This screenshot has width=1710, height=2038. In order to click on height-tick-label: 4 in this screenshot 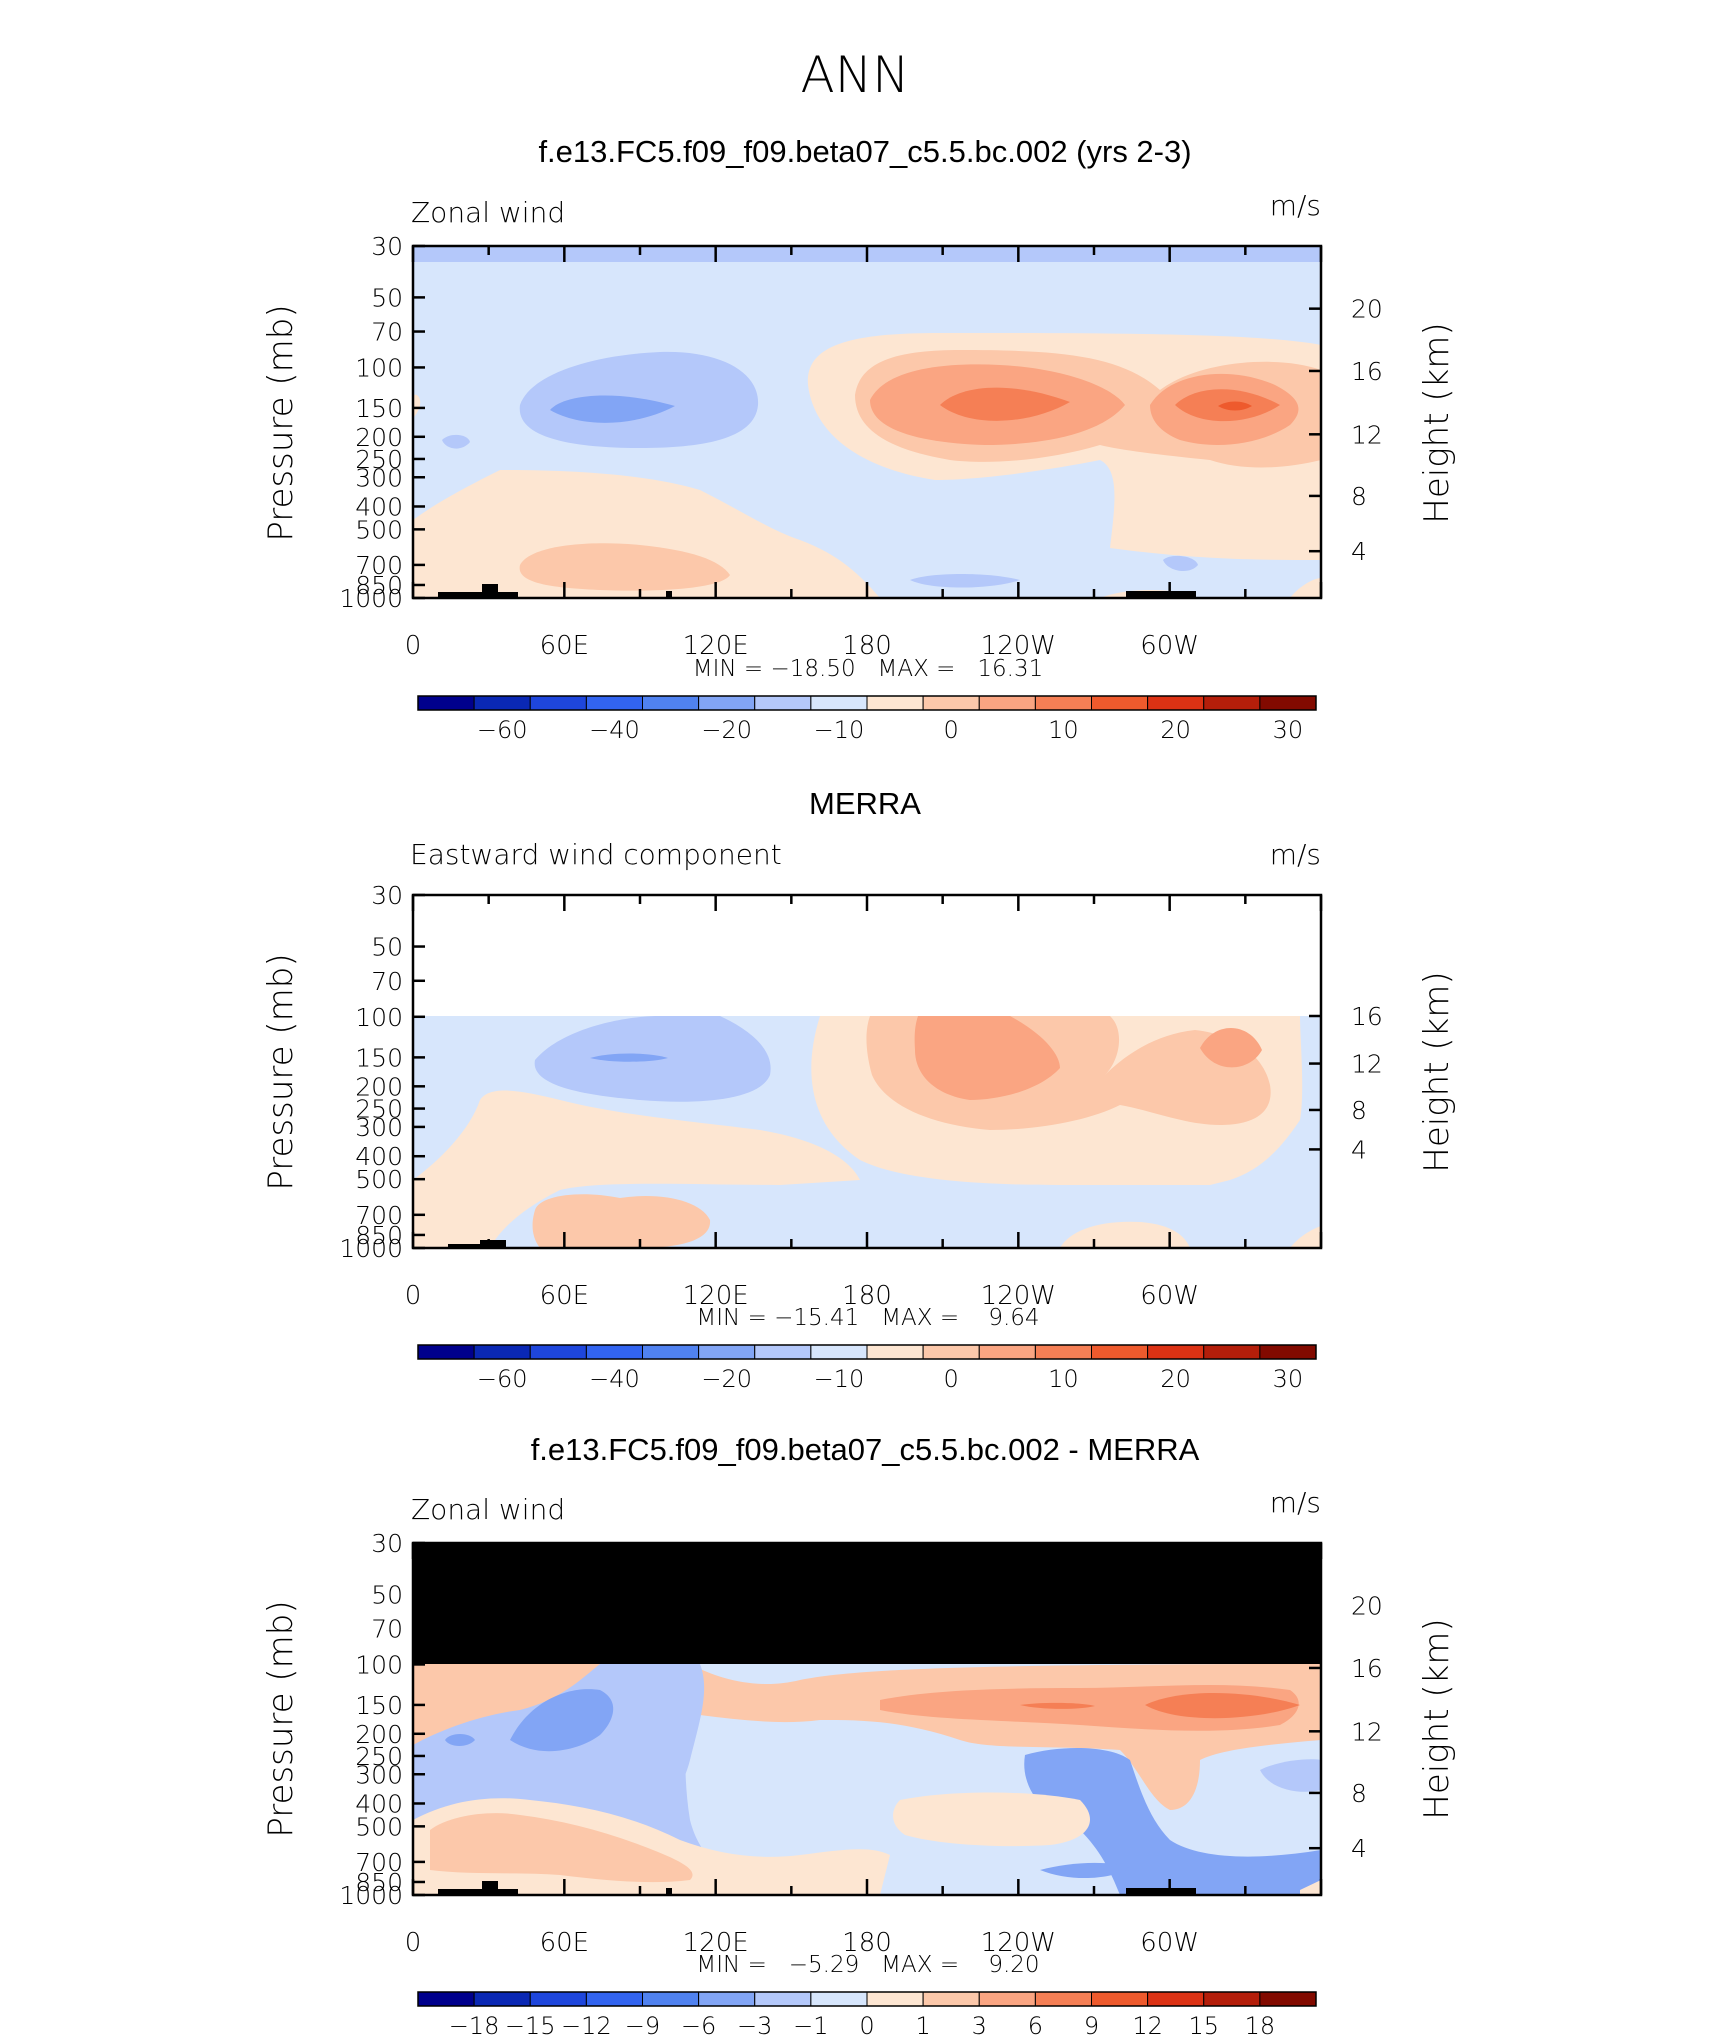, I will do `click(1359, 1149)`.